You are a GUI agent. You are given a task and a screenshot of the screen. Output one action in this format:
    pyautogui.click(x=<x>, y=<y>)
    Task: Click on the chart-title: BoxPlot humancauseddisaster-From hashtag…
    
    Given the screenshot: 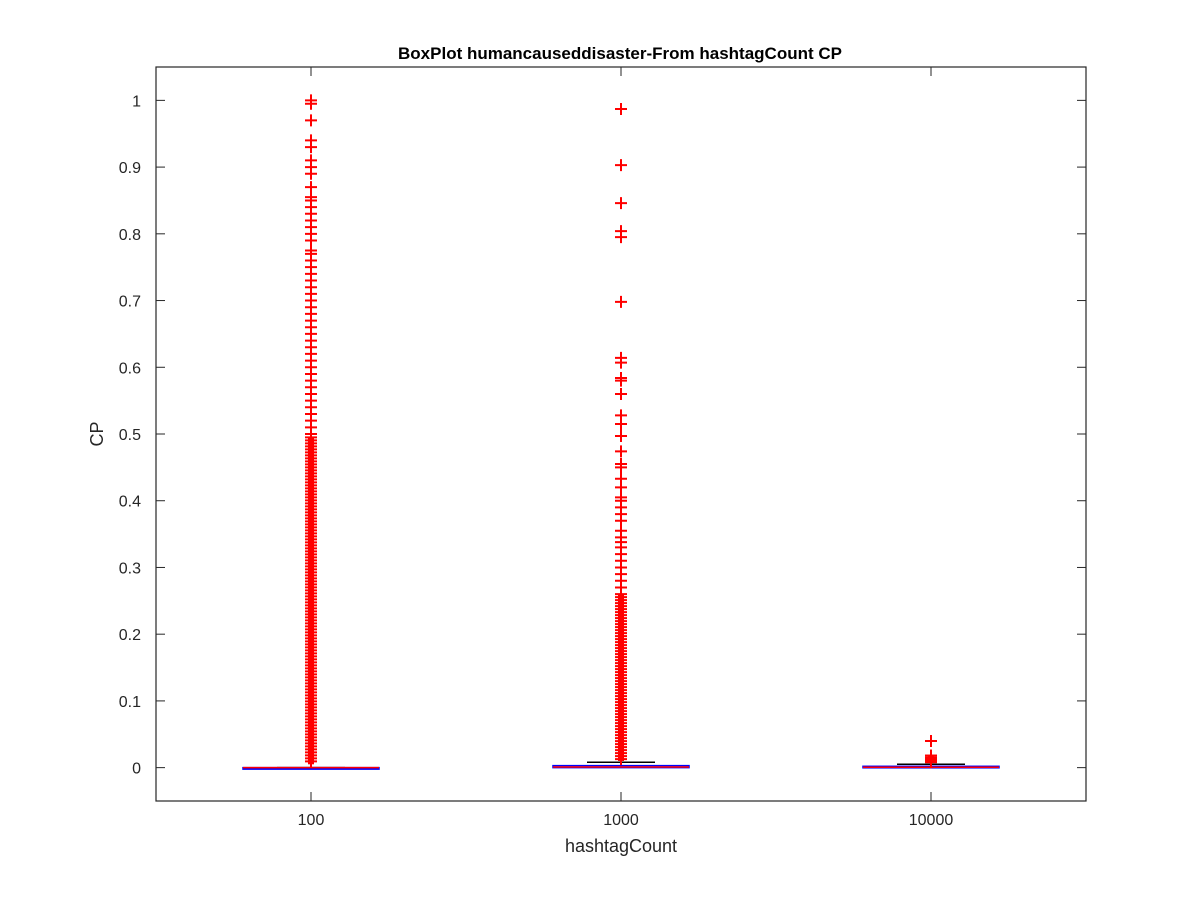 What is the action you would take?
    pyautogui.click(x=620, y=53)
    